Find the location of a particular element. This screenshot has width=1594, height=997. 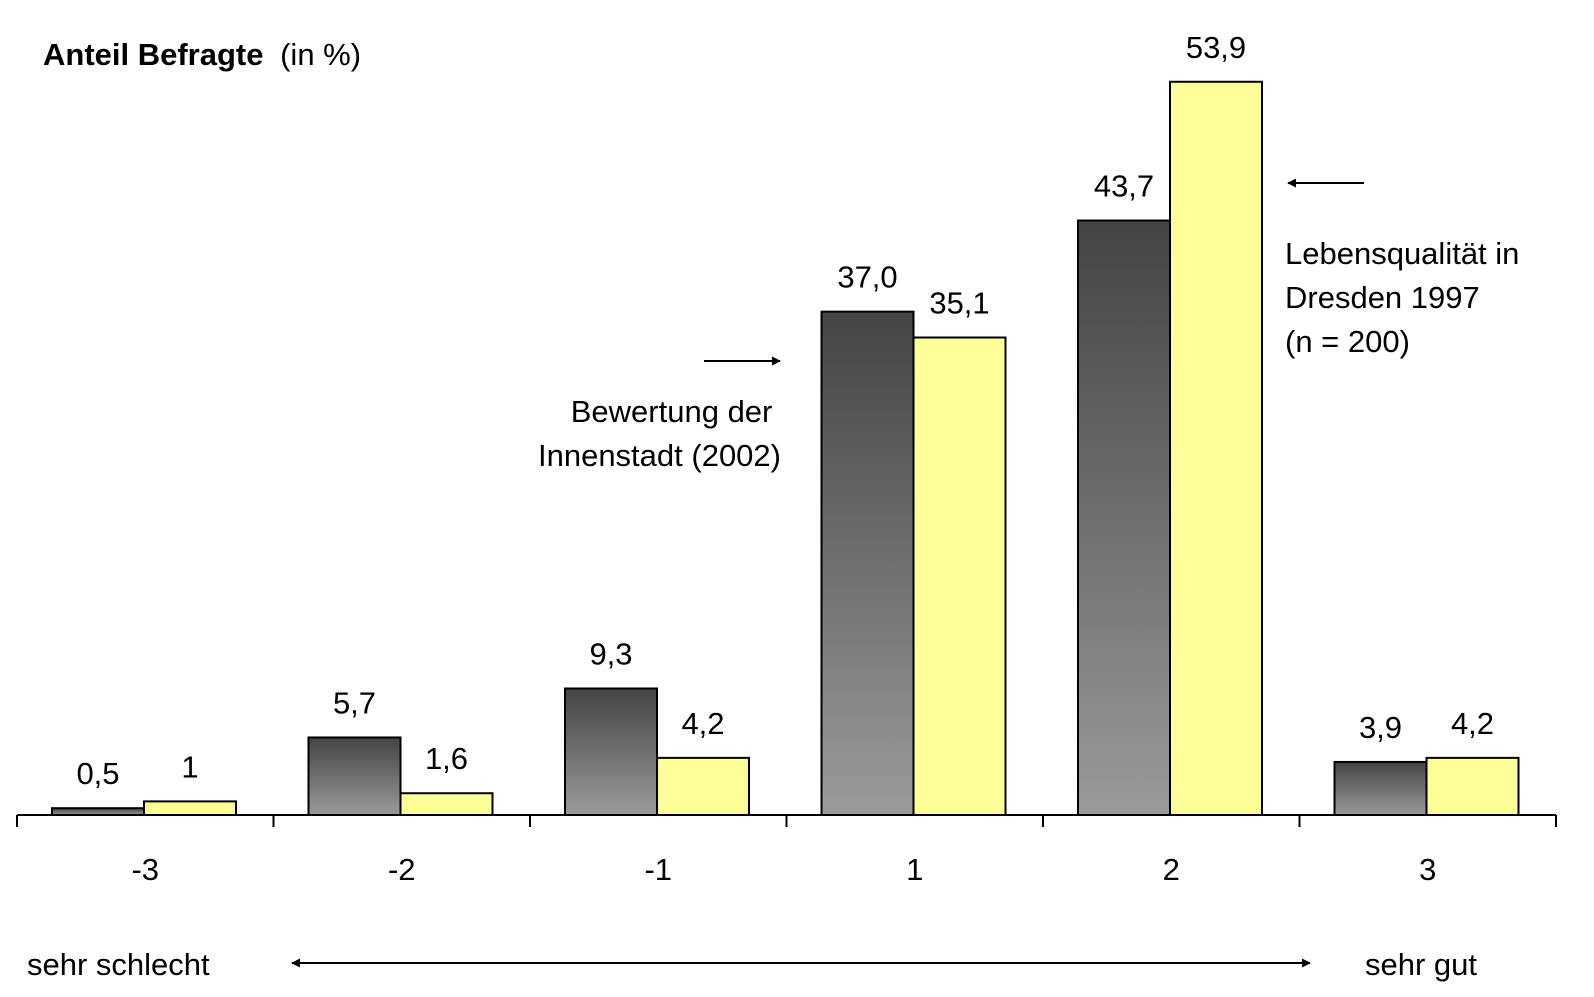

bar-label-series1--1: 9,3 is located at coordinates (610, 653).